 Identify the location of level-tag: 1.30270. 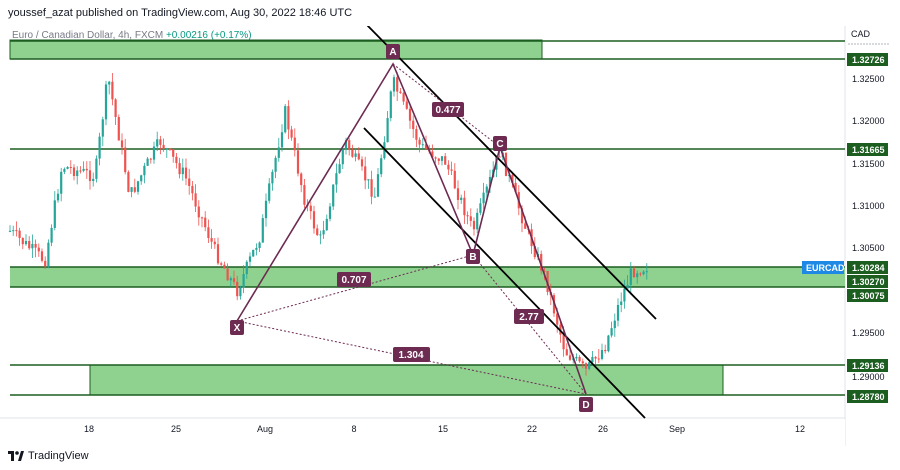
(868, 282).